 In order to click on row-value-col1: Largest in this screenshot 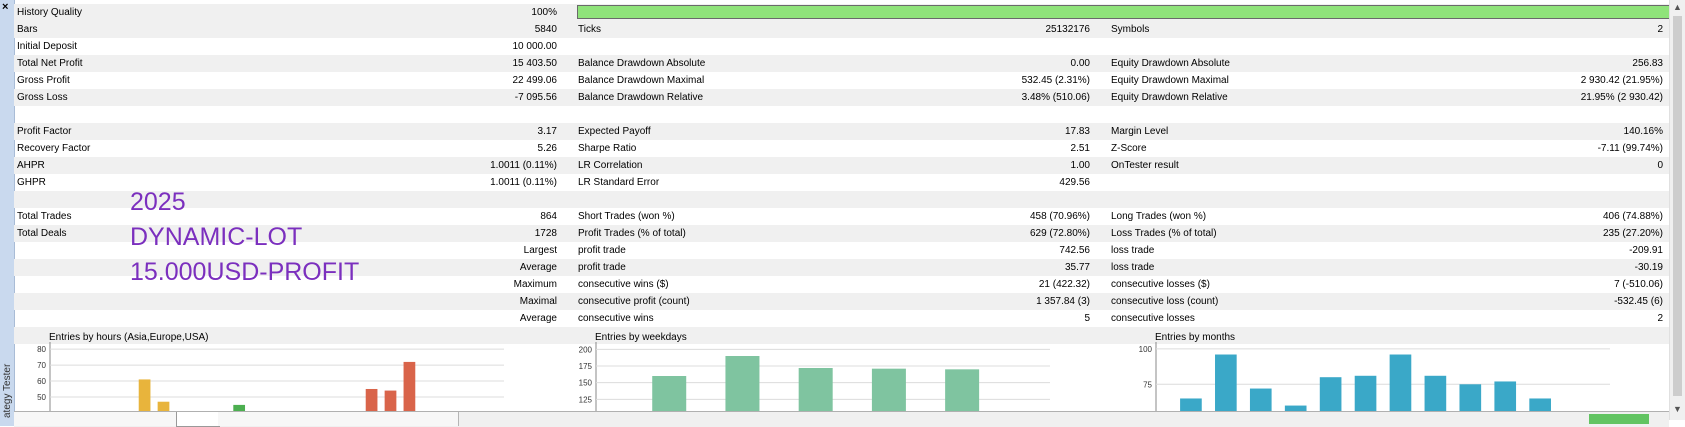, I will do `click(540, 250)`.